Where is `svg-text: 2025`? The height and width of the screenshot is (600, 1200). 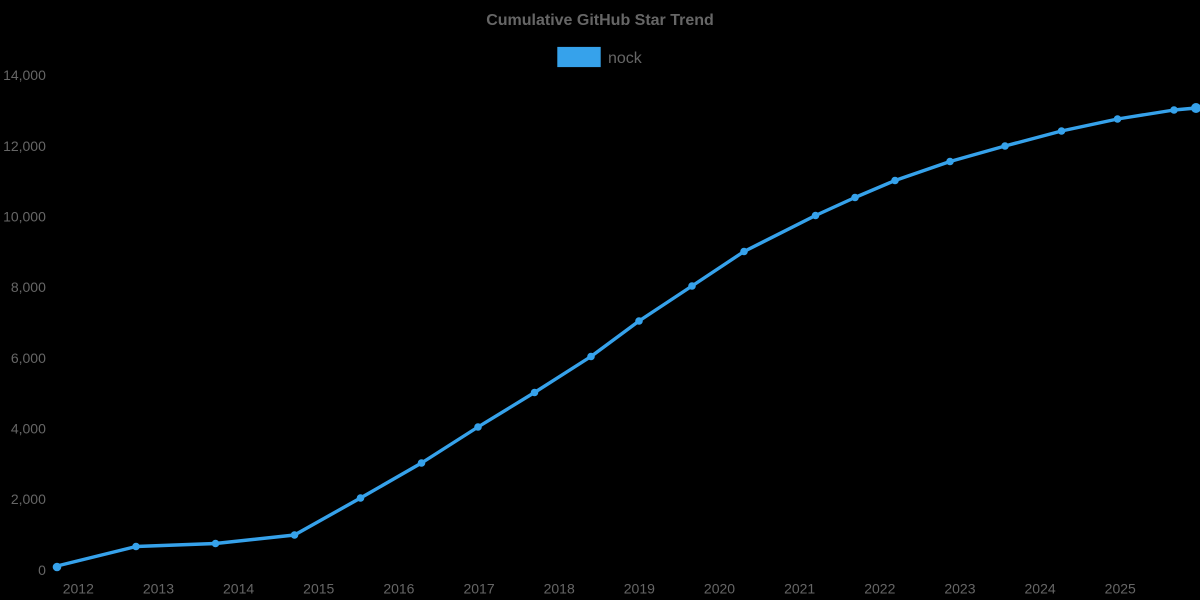 svg-text: 2025 is located at coordinates (1120, 589).